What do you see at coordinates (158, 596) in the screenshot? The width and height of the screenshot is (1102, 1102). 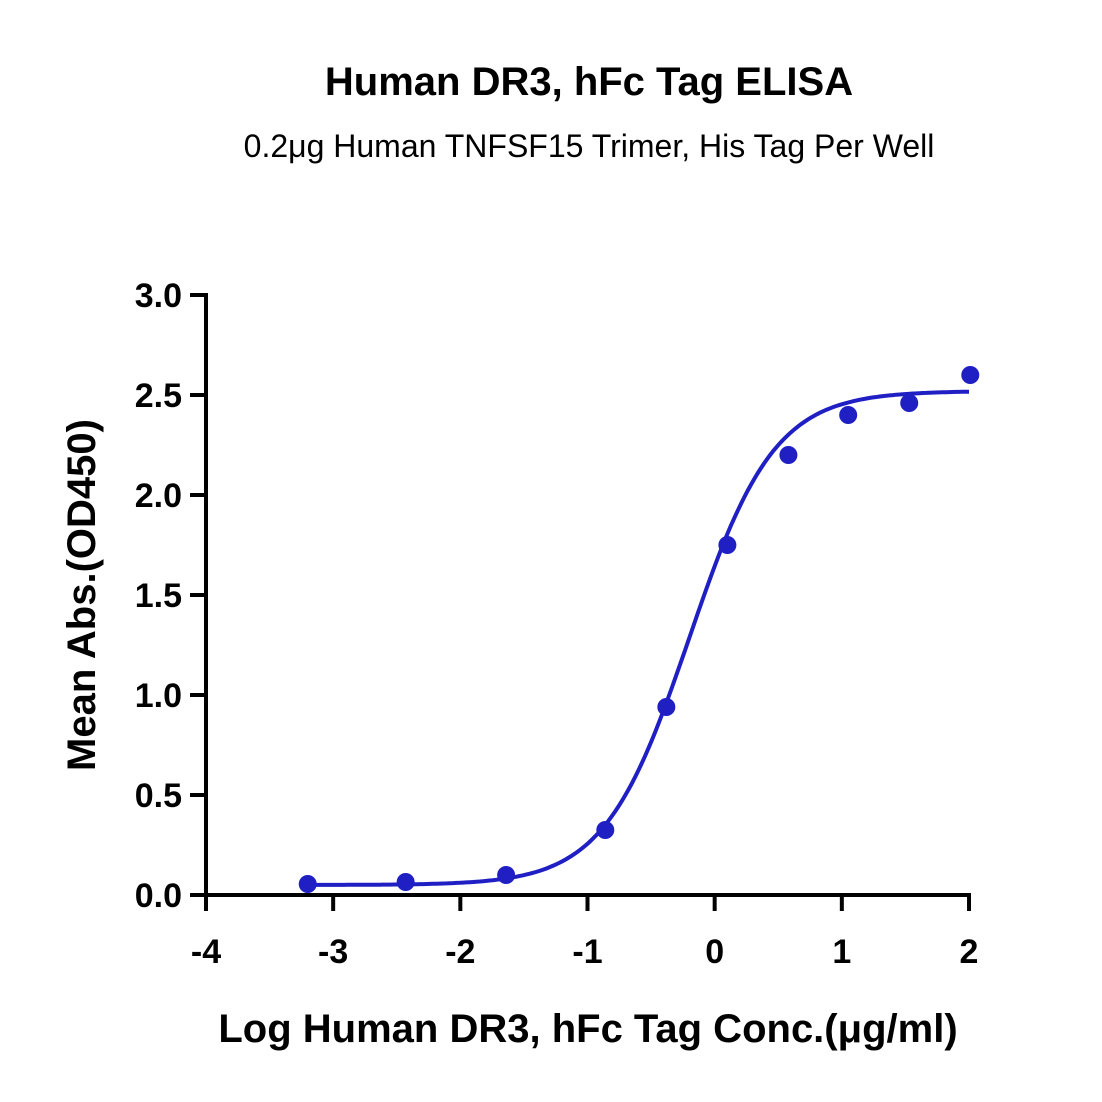 I see `y-tick-label: 1.5` at bounding box center [158, 596].